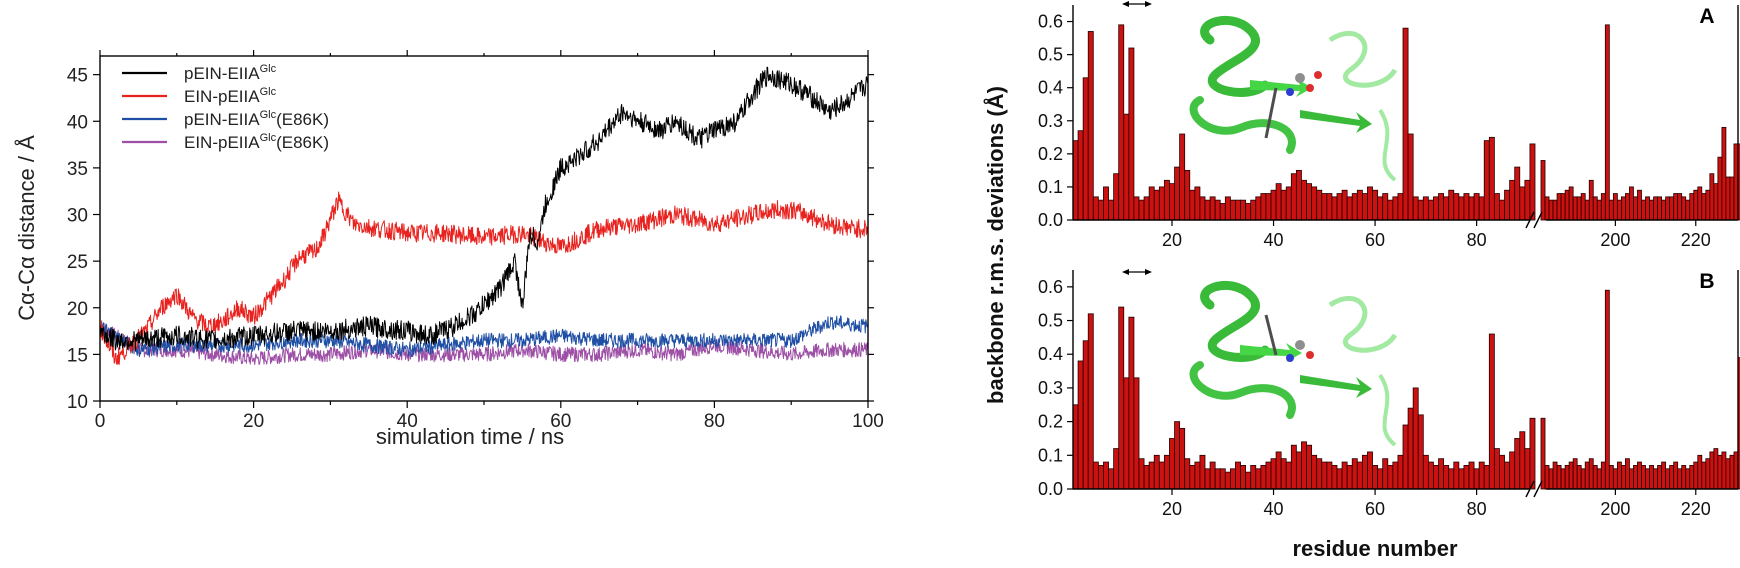 The image size is (1740, 568). Describe the element at coordinates (77, 216) in the screenshot. I see `y-tick-label: 30` at that location.